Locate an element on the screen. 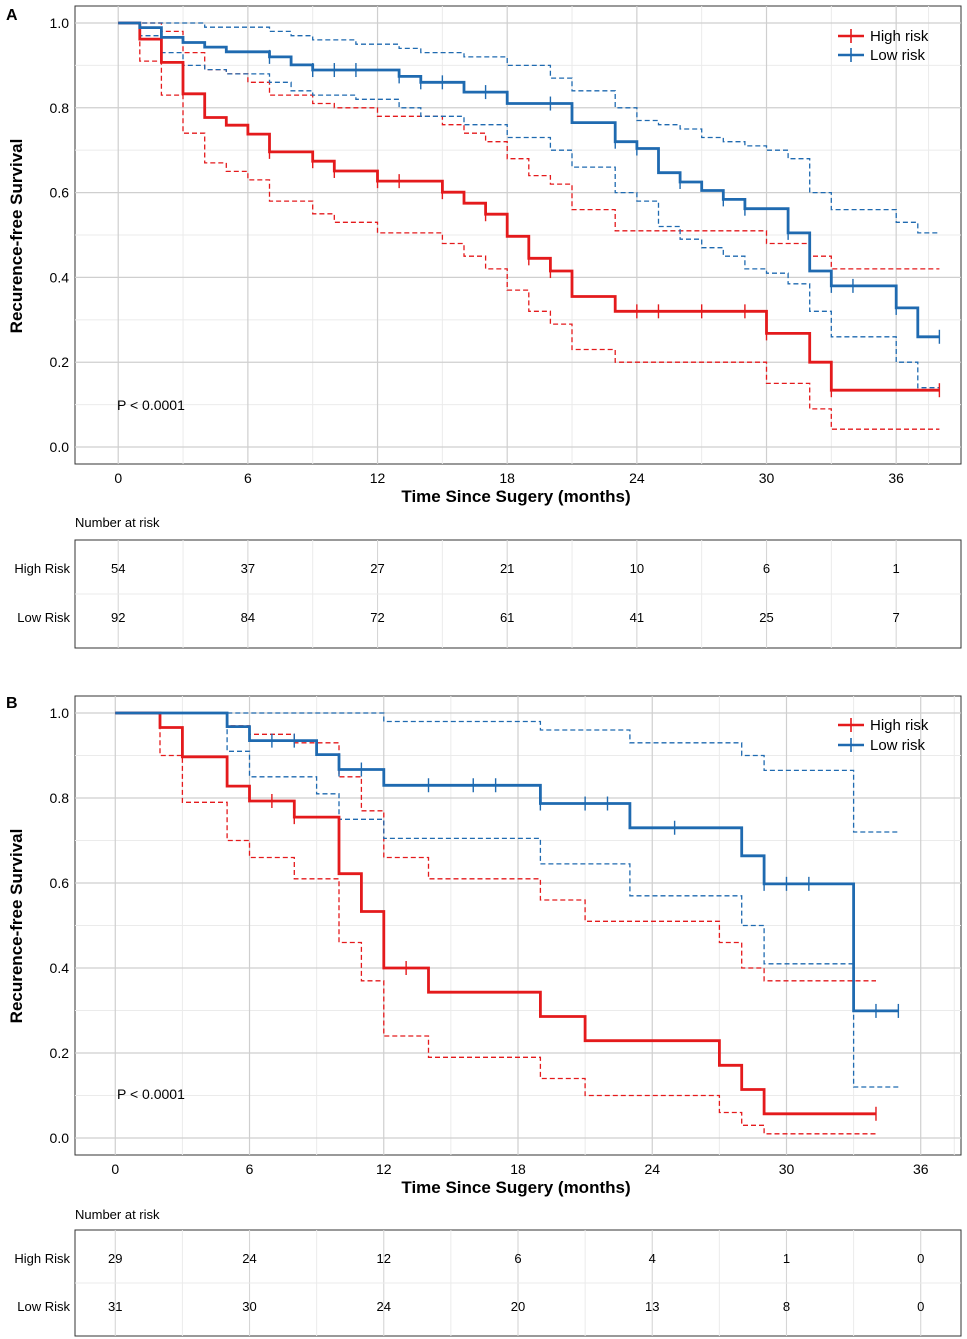 This screenshot has width=967, height=1339. risk-count: 61 is located at coordinates (507, 617).